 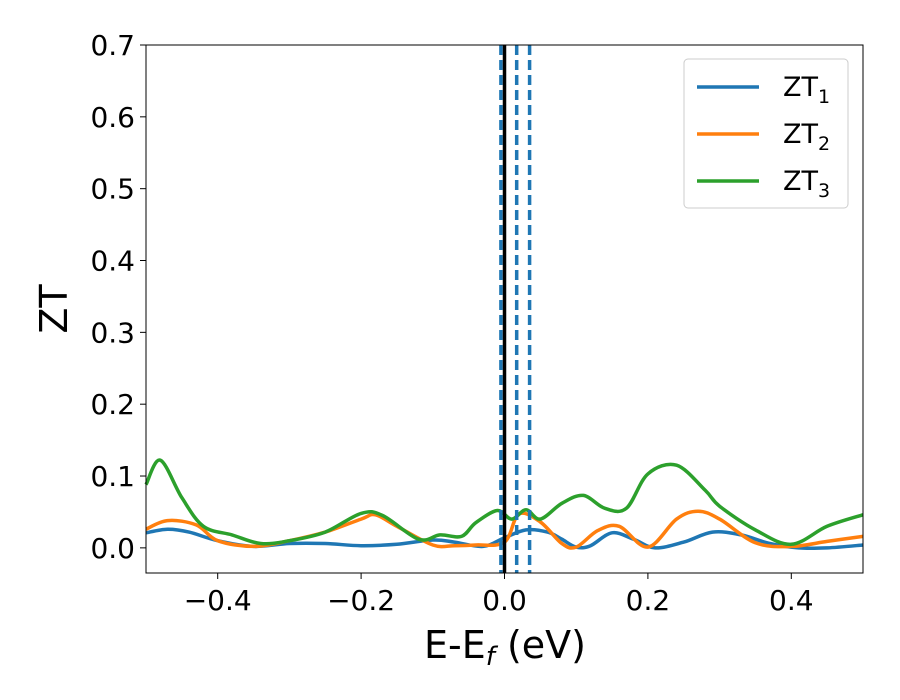 I want to click on x-tick-label: 0.0, so click(x=504, y=600).